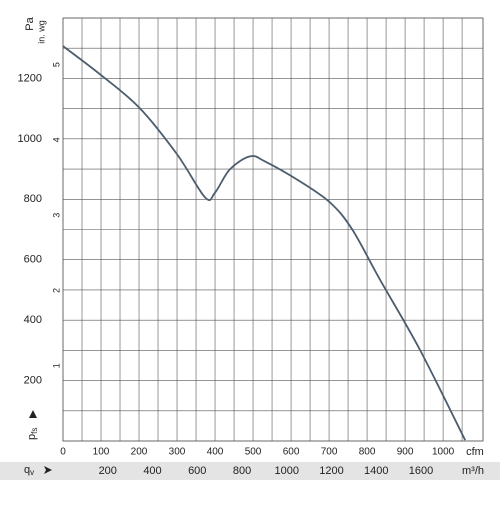 Image resolution: width=500 pixels, height=505 pixels. What do you see at coordinates (331, 471) in the screenshot?
I see `x2-tick-label: 1200` at bounding box center [331, 471].